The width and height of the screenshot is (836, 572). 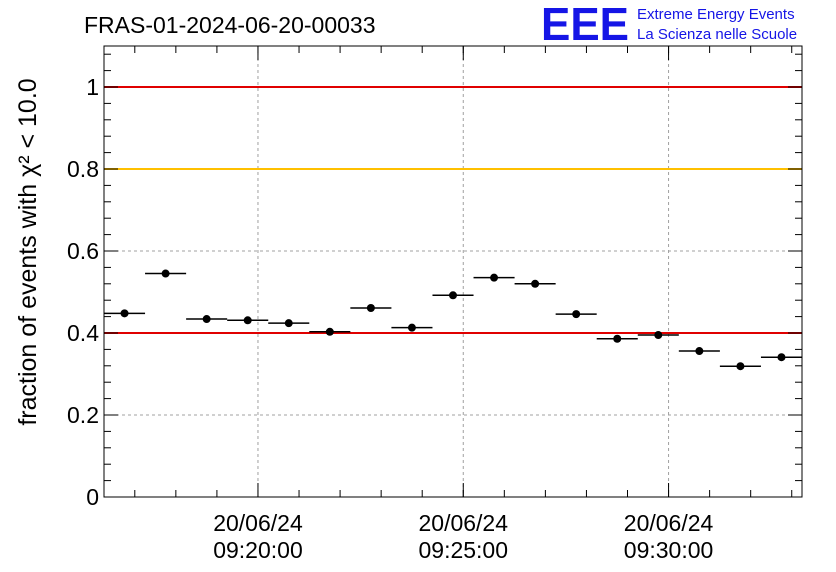 I want to click on logo-line-2: La Scienza nelle Scuole, so click(x=717, y=34).